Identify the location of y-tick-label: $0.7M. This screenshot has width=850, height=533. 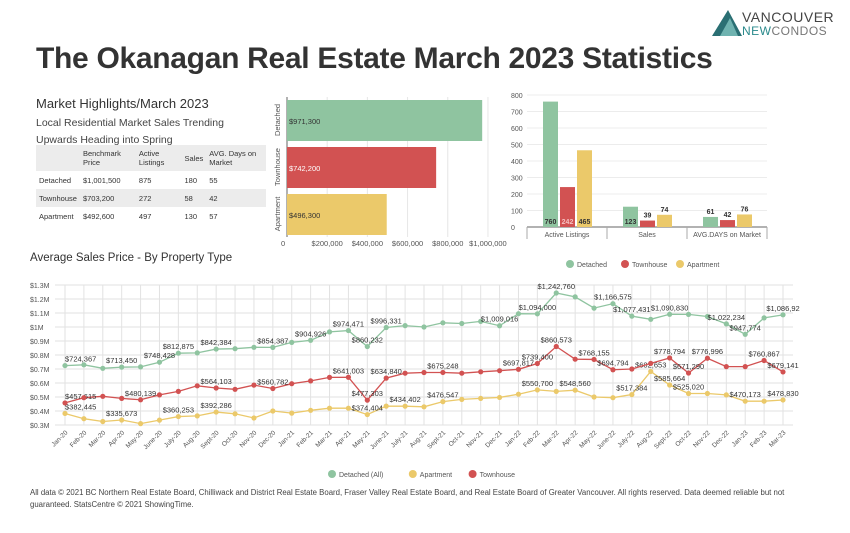
(40, 370).